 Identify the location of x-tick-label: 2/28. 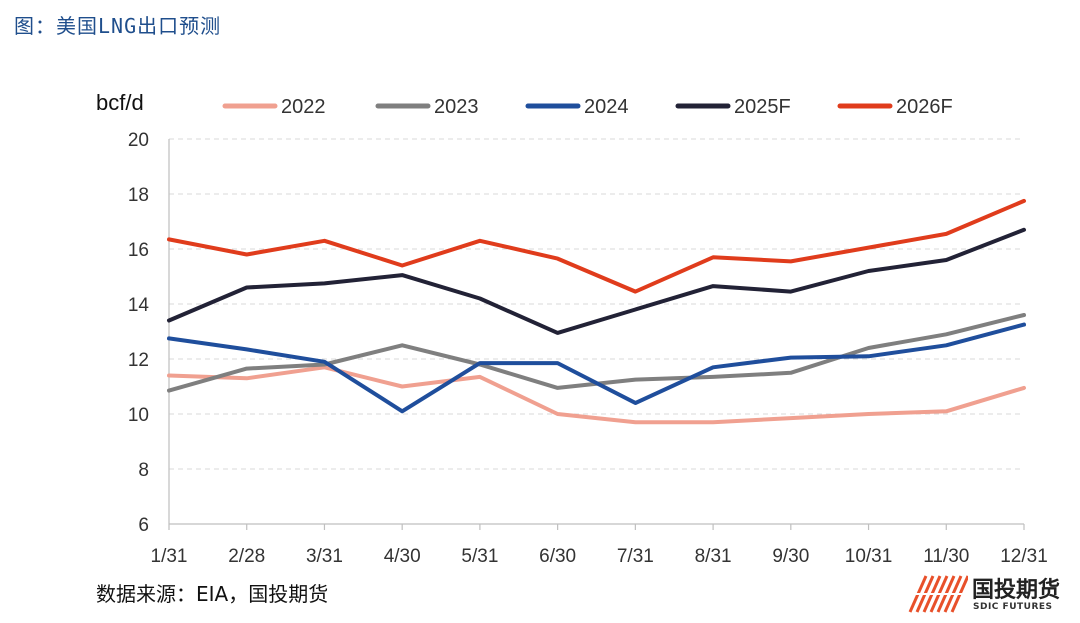
(246, 556).